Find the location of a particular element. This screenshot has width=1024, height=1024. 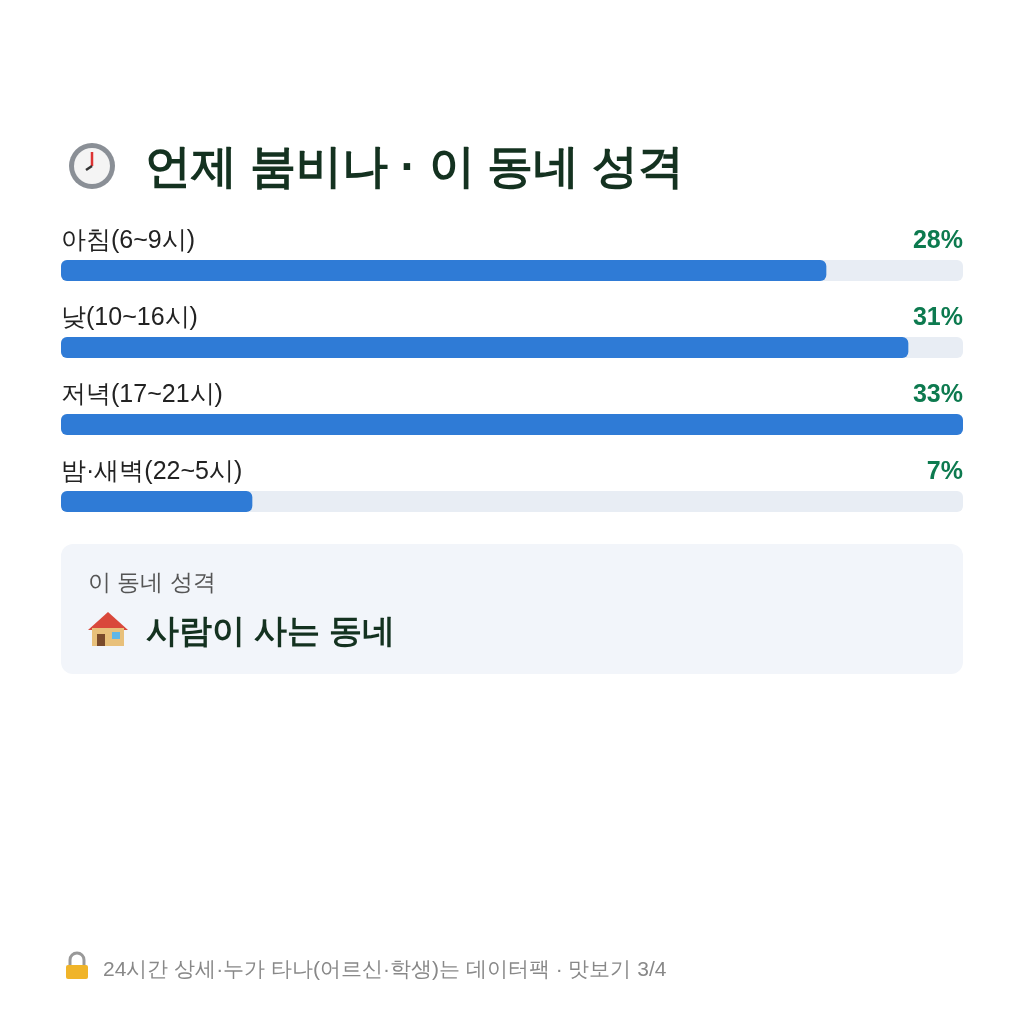

text: 24시간 상세·누가 타나(어르신·학생)는 데이터팩 · 맛보기 3/4 is located at coordinates (385, 968).